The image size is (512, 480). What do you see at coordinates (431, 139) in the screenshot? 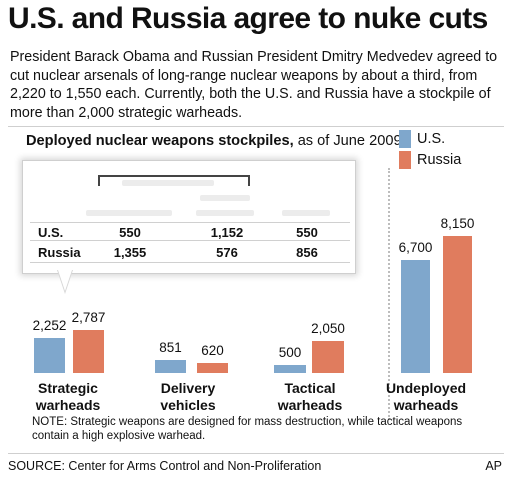
I see `legend-us-label: U.S.` at bounding box center [431, 139].